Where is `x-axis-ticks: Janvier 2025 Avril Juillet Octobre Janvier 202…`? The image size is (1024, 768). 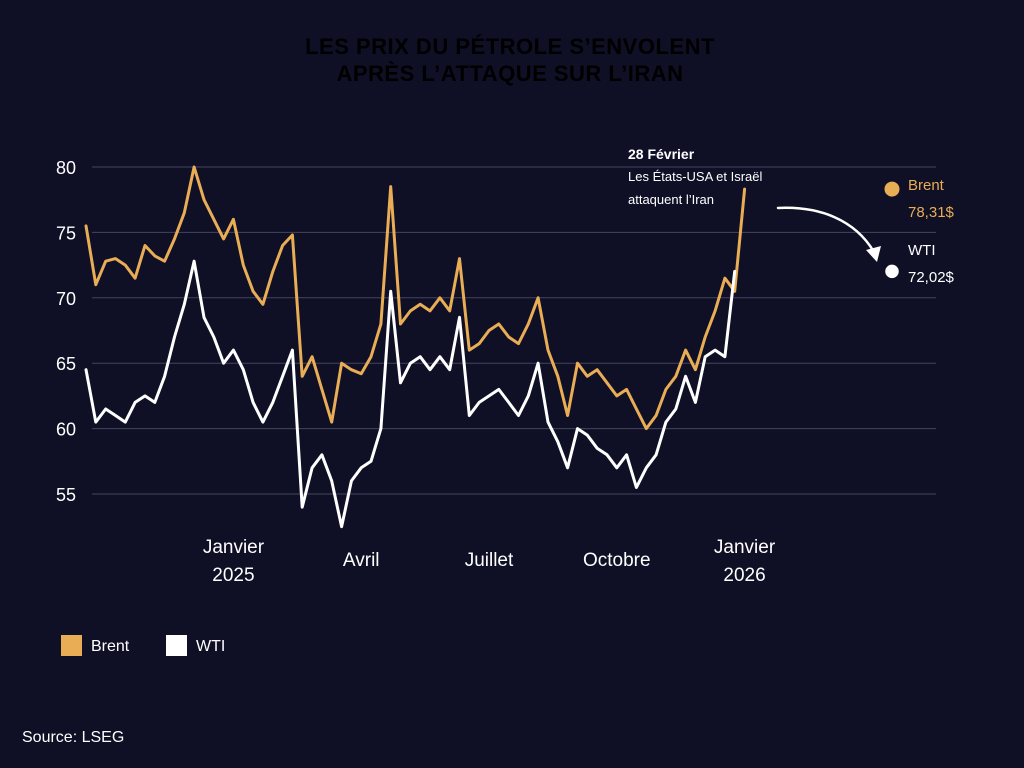 x-axis-ticks: Janvier 2025 Avril Juillet Octobre Janvier 202… is located at coordinates (489, 561).